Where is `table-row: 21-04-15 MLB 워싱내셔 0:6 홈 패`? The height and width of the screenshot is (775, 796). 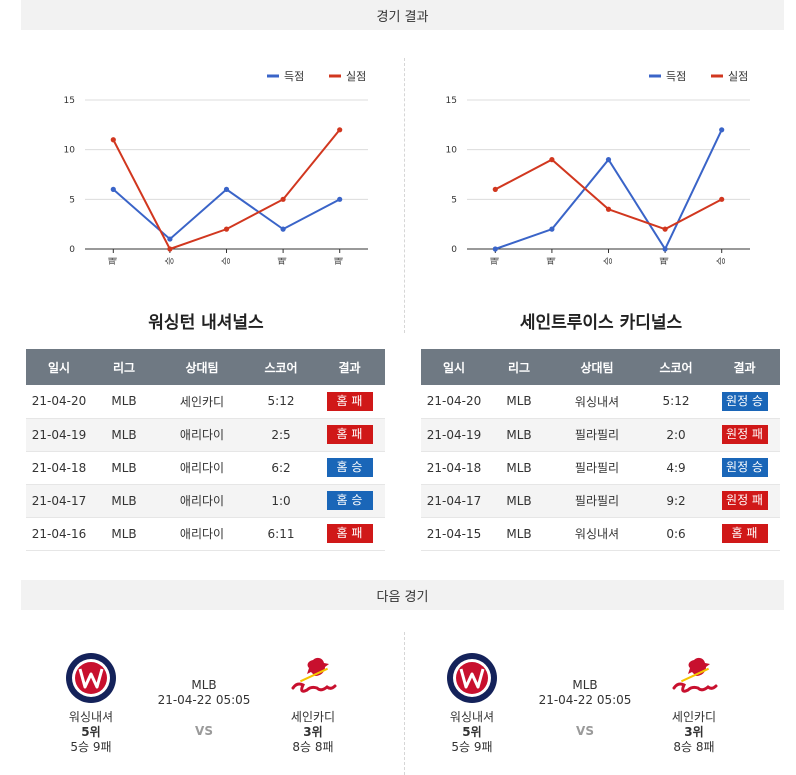 table-row: 21-04-15 MLB 워싱내셔 0:6 홈 패 is located at coordinates (600, 534).